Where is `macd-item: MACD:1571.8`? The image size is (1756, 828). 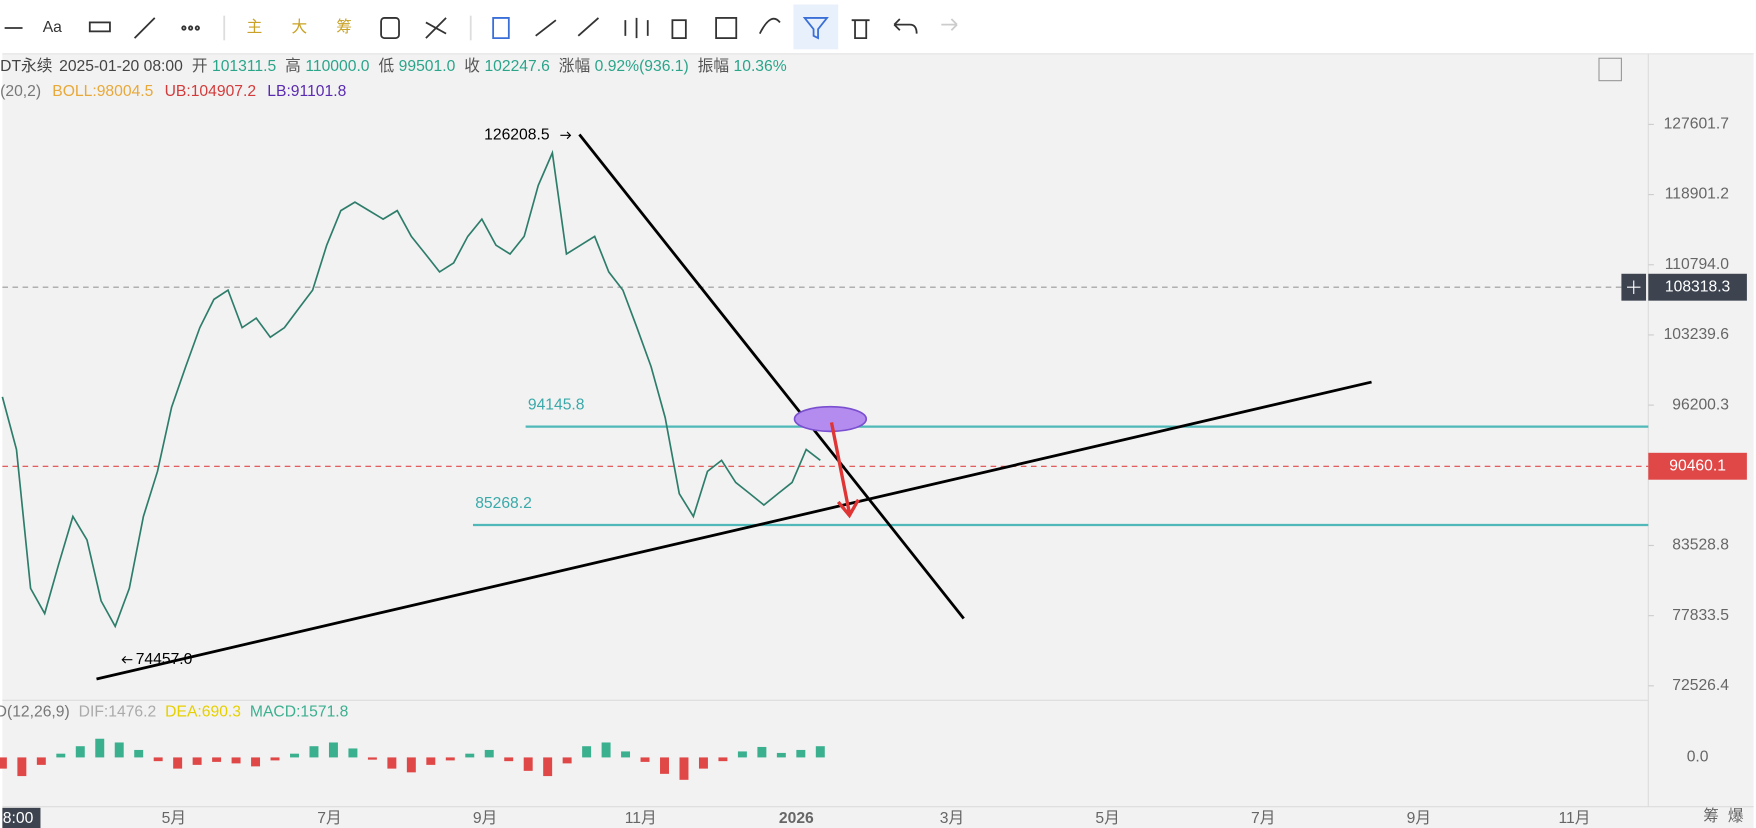 macd-item: MACD:1571.8 is located at coordinates (299, 712).